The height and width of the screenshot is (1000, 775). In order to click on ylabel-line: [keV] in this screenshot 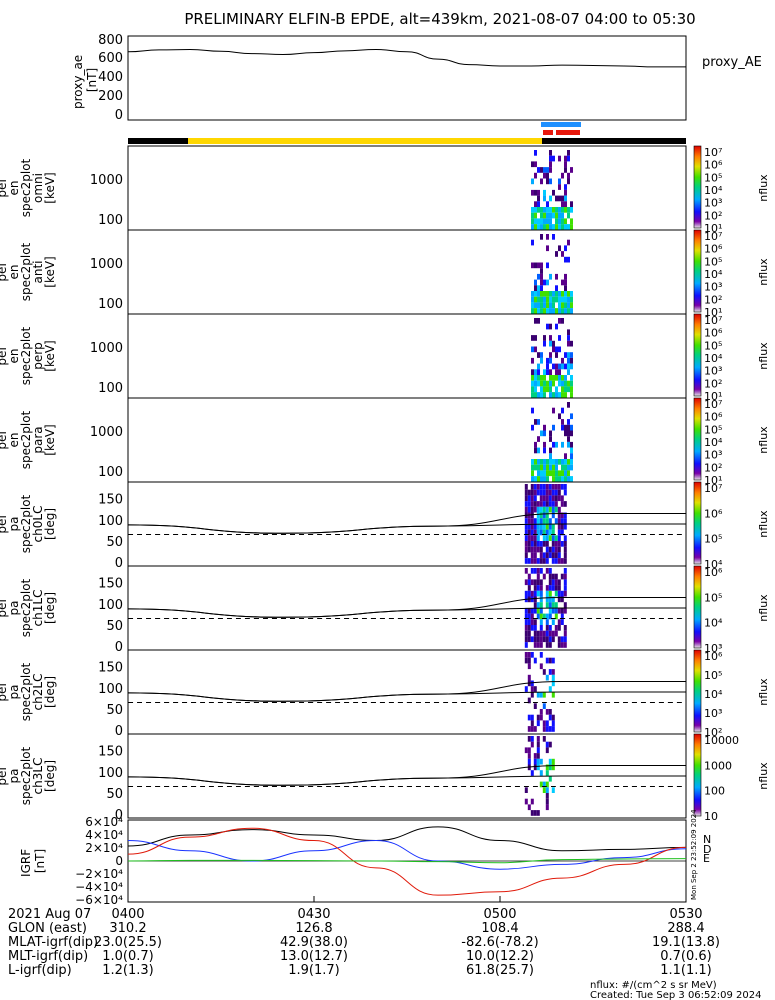, I will do `click(50, 439)`.